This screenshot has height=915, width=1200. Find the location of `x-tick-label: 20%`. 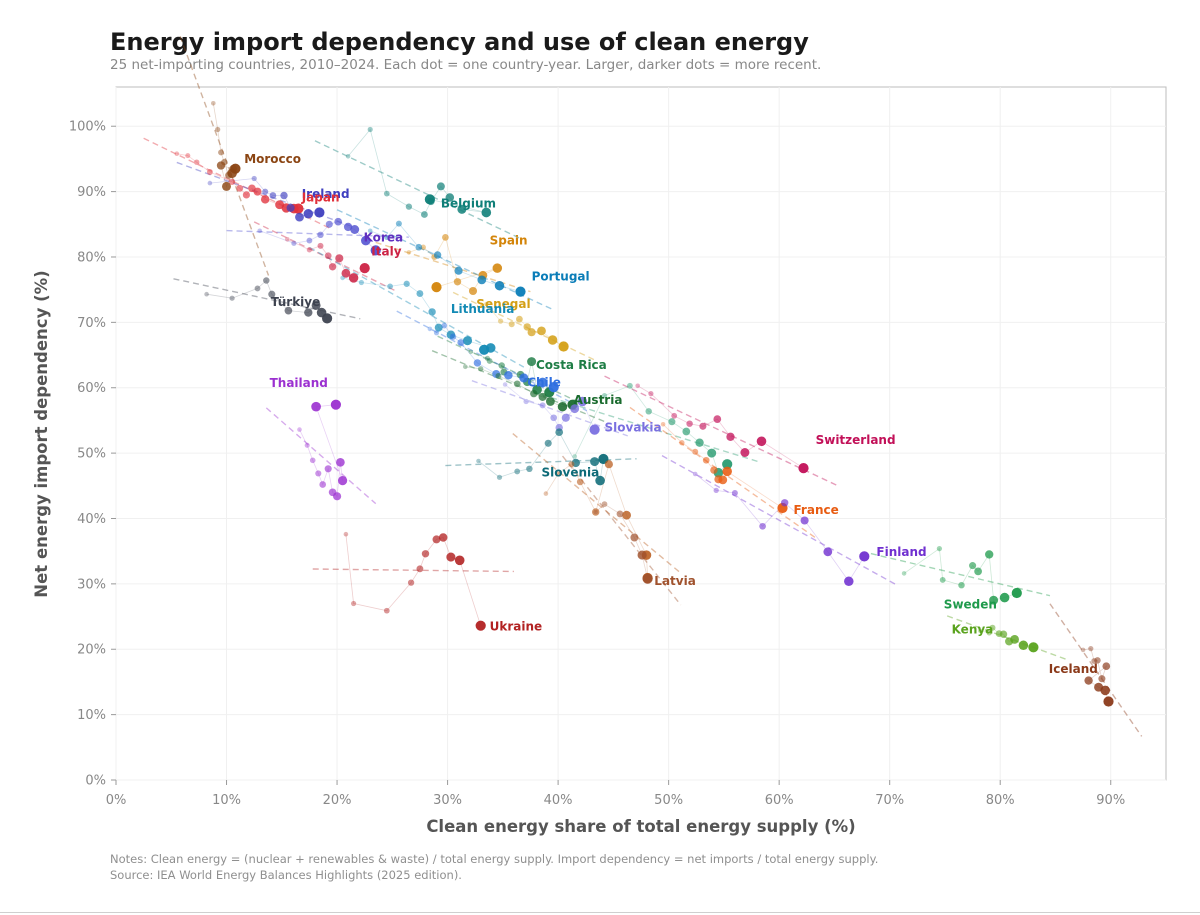

x-tick-label: 20% is located at coordinates (337, 800).